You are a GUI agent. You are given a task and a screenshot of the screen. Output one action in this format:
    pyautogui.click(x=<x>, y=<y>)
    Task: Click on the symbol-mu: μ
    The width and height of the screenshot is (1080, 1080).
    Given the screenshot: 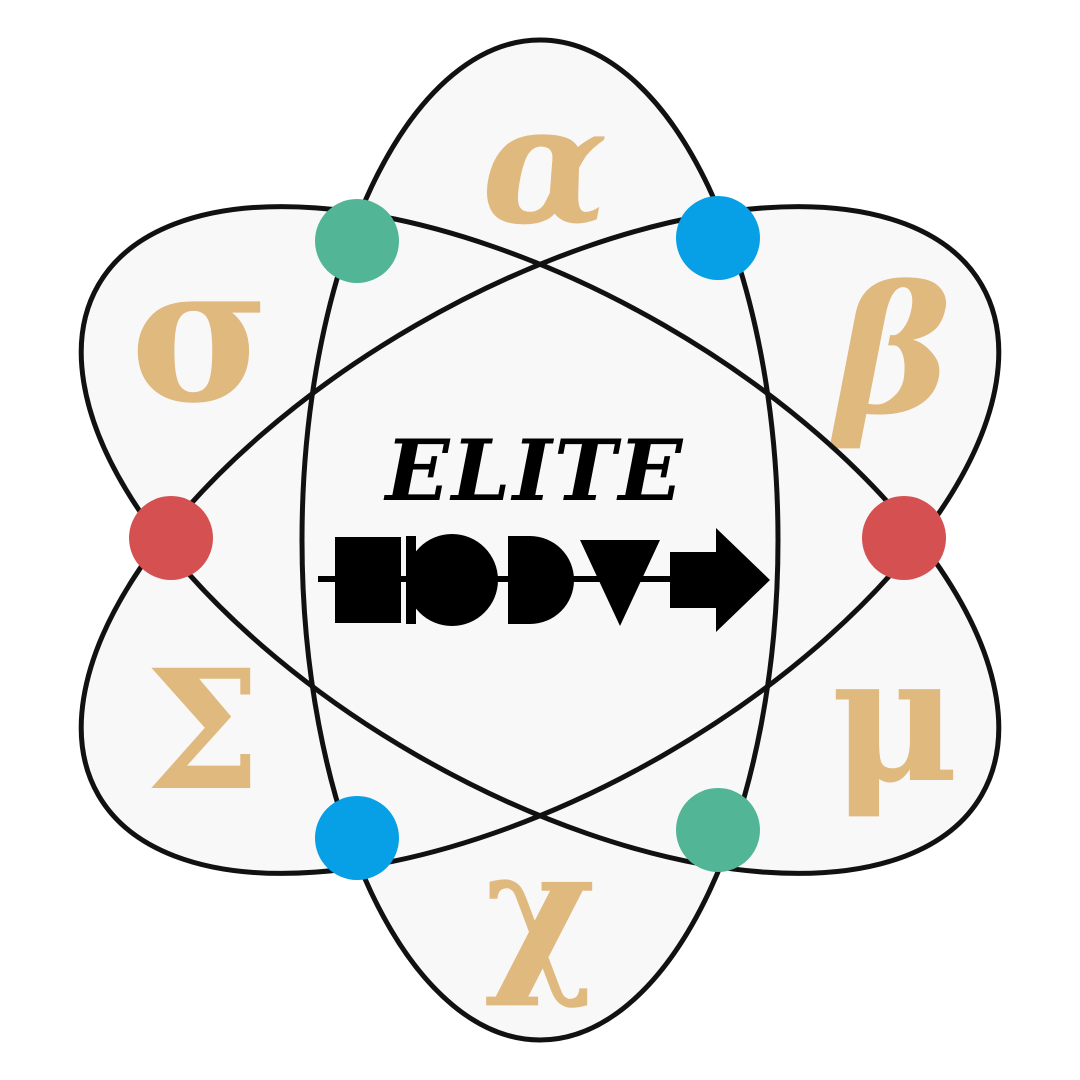 What is the action you would take?
    pyautogui.click(x=895, y=719)
    